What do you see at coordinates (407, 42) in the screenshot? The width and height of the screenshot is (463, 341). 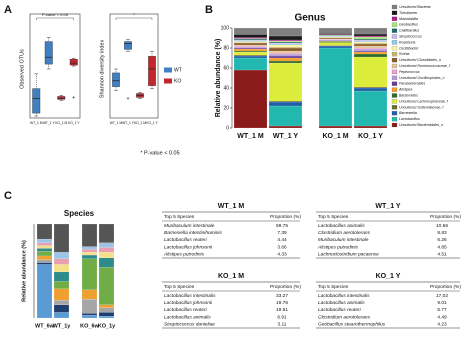 I see `legend-label: Roseburia` at bounding box center [407, 42].